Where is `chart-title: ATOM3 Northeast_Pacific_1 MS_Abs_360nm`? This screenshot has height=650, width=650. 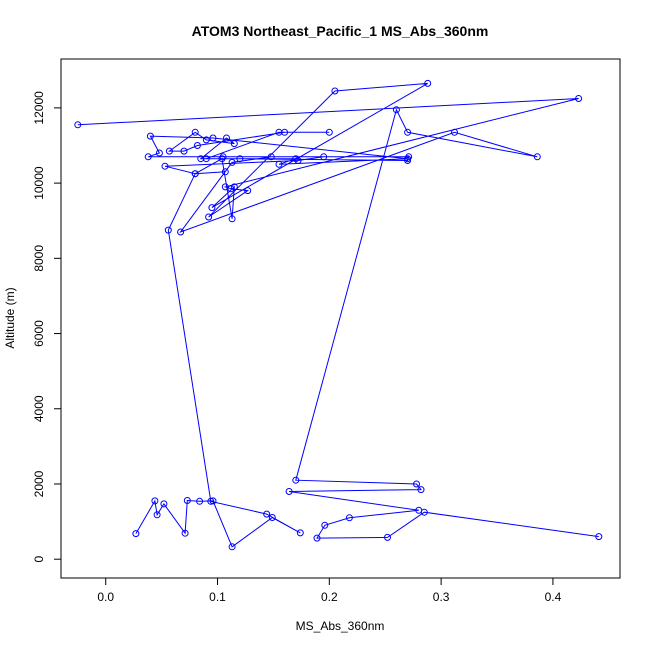 chart-title: ATOM3 Northeast_Pacific_1 MS_Abs_360nm is located at coordinates (340, 31).